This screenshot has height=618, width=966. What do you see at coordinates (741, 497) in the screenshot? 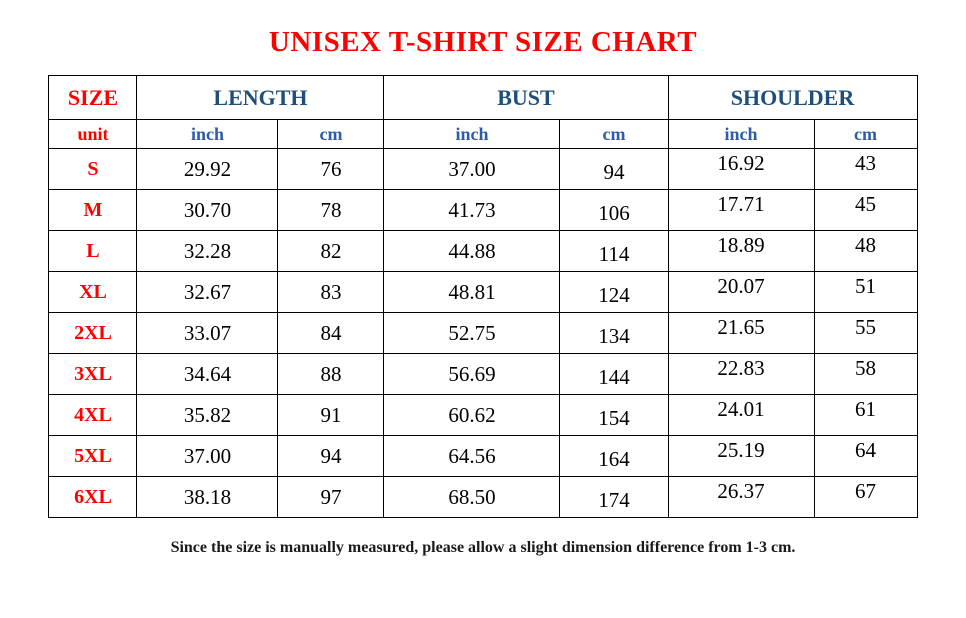
I see `shoulder-inch-value: 26.37` at bounding box center [741, 497].